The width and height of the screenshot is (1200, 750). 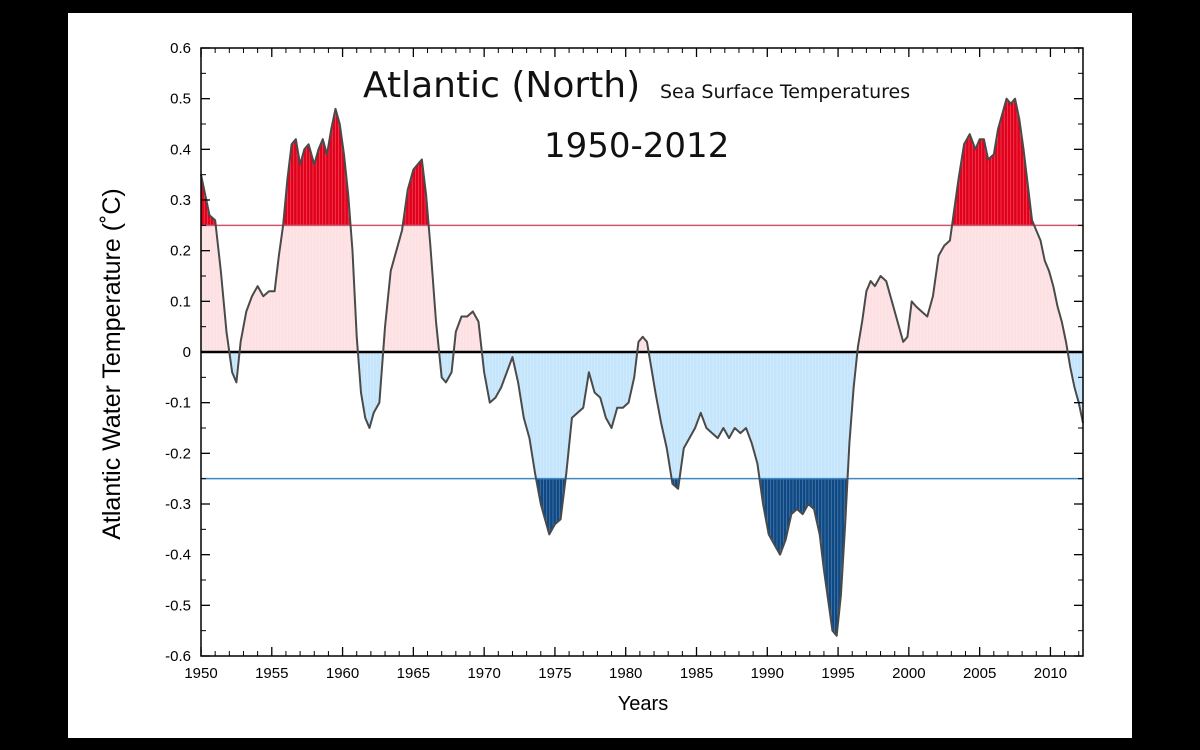 I want to click on y-tick-label: -0.5, so click(x=178, y=605).